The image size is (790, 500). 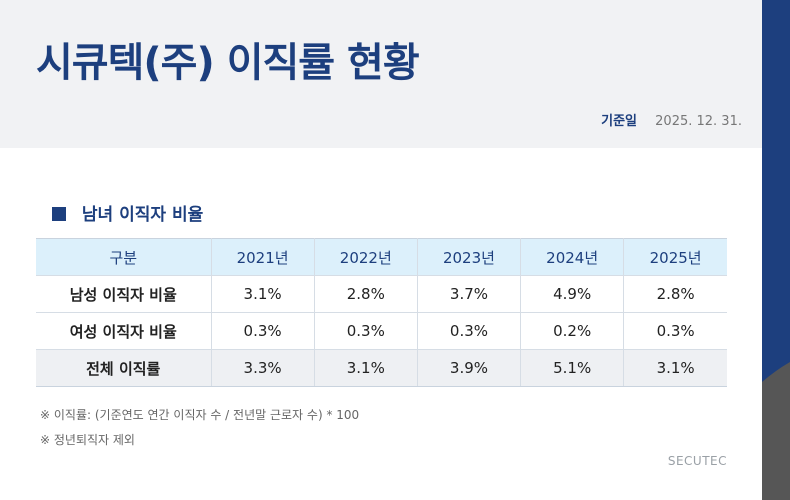 I want to click on table-cell: 3.7%, so click(x=469, y=294).